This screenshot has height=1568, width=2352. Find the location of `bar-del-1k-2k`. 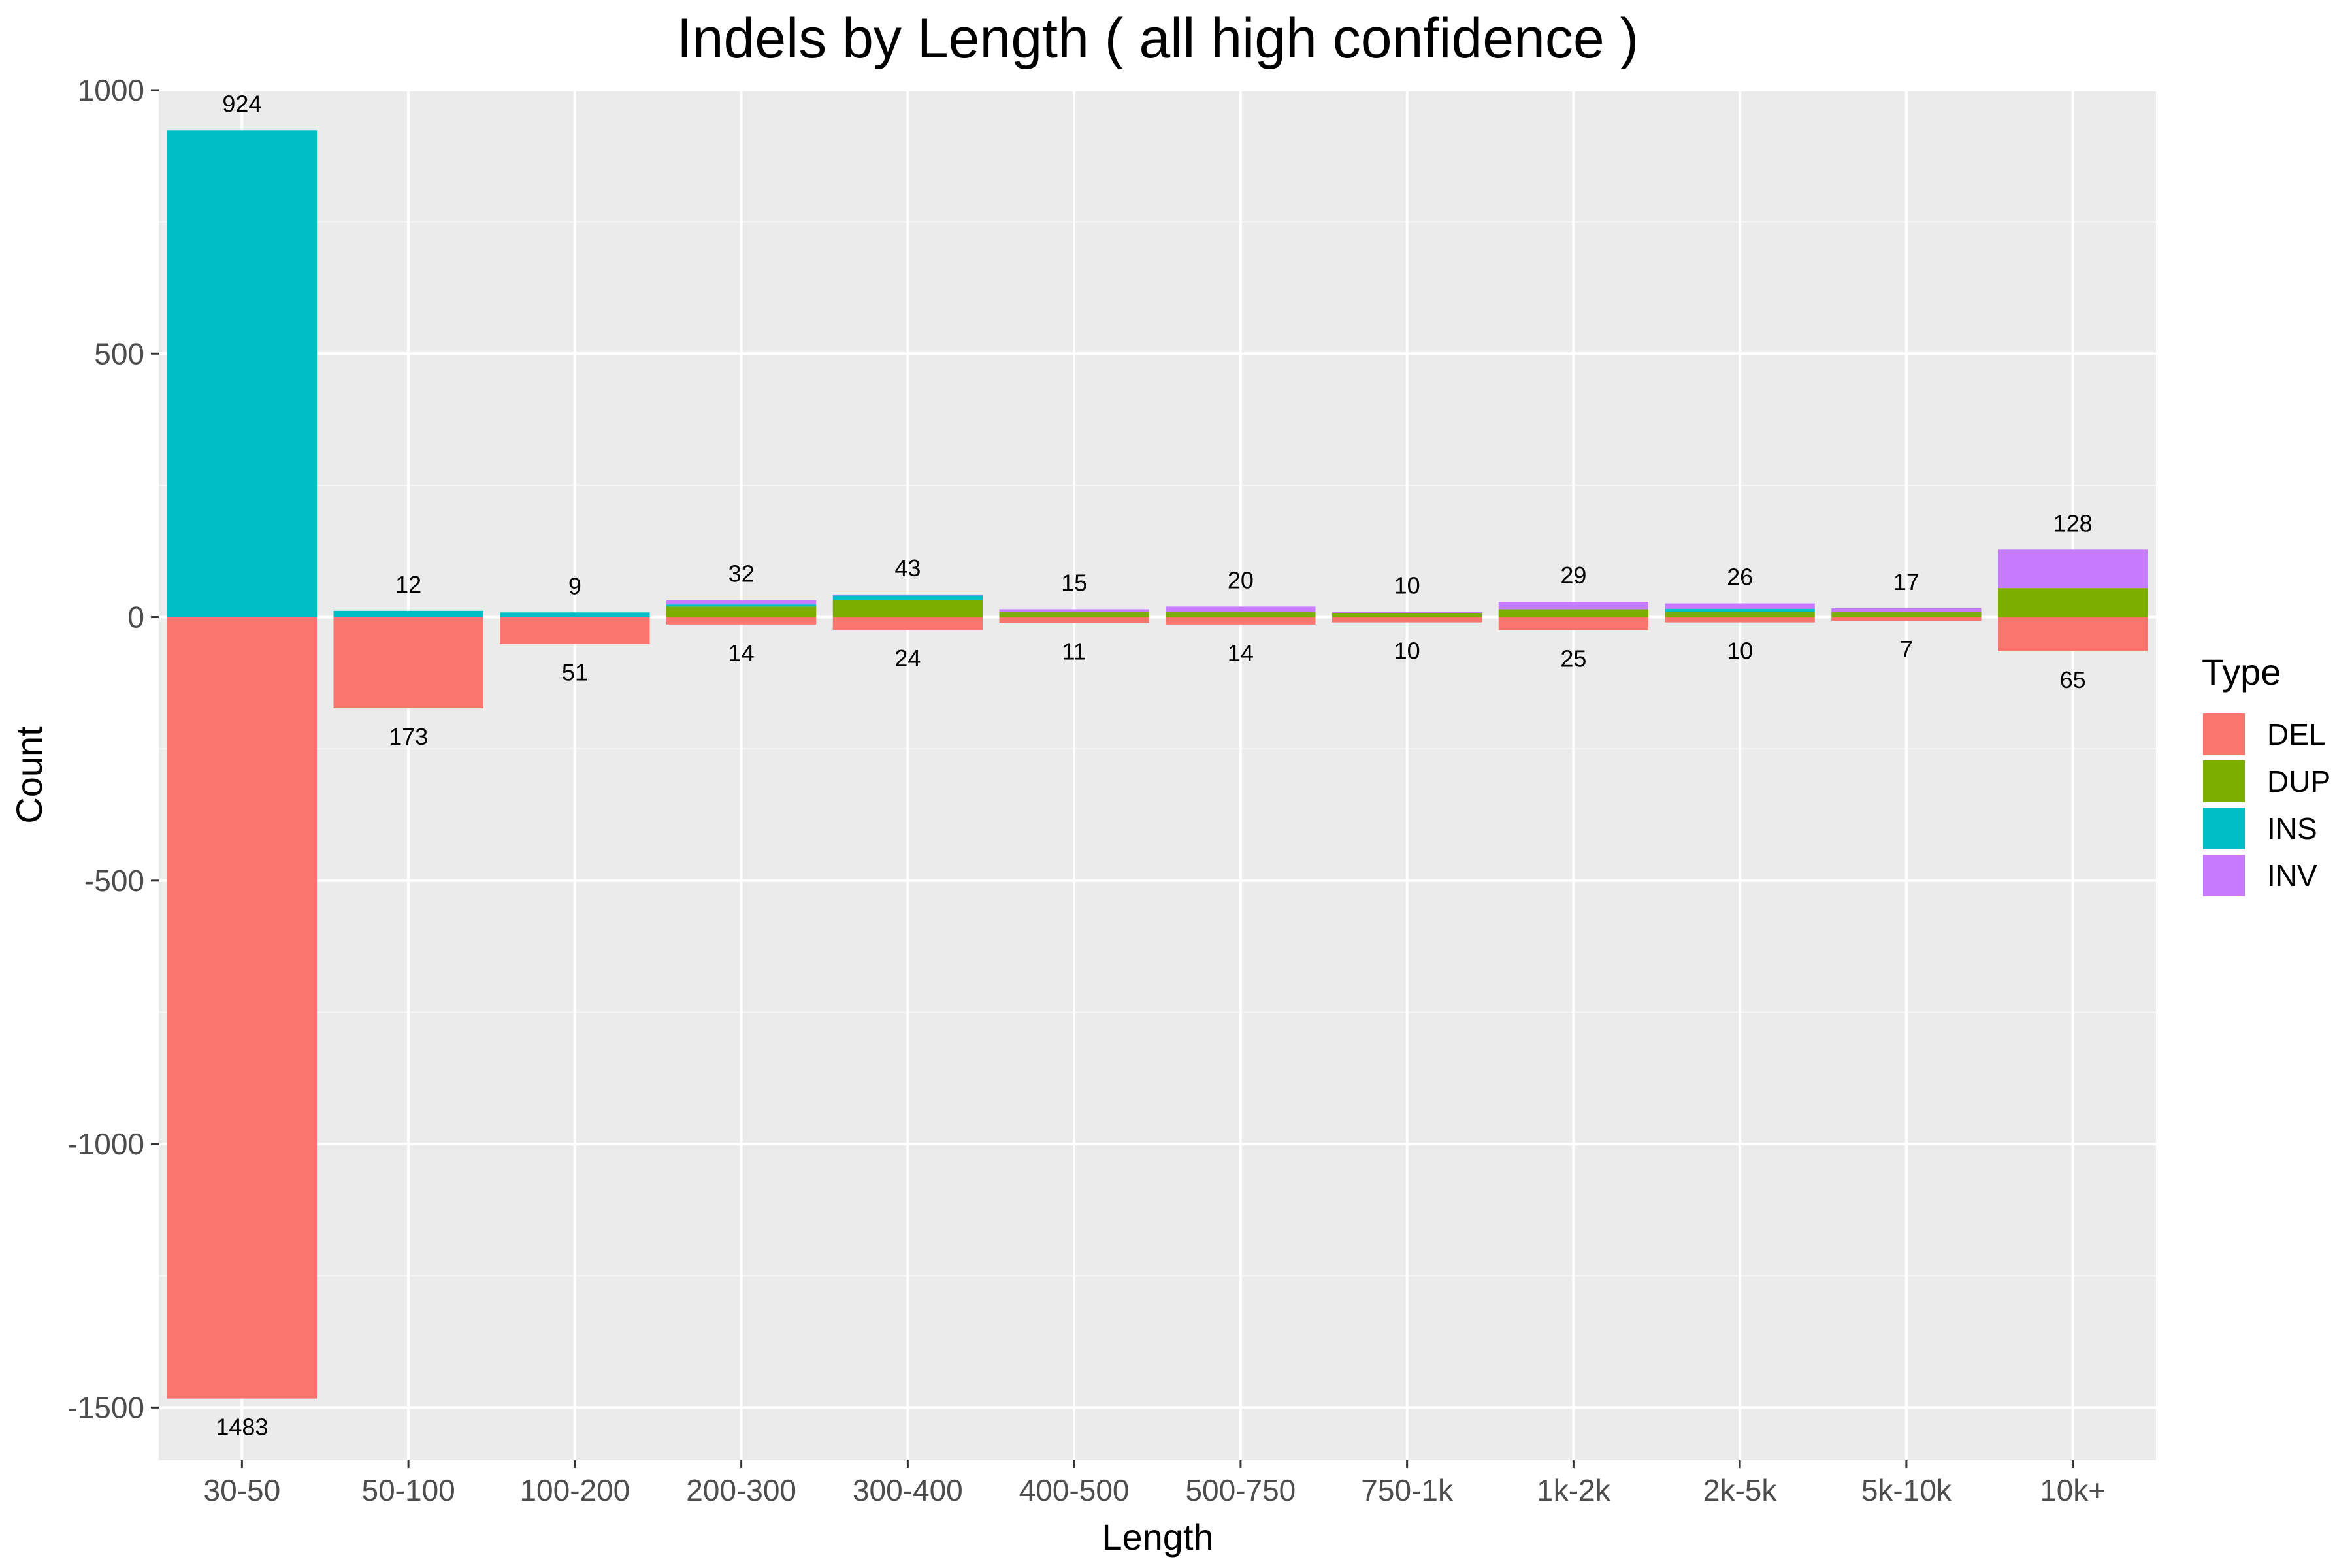

bar-del-1k-2k is located at coordinates (1573, 623).